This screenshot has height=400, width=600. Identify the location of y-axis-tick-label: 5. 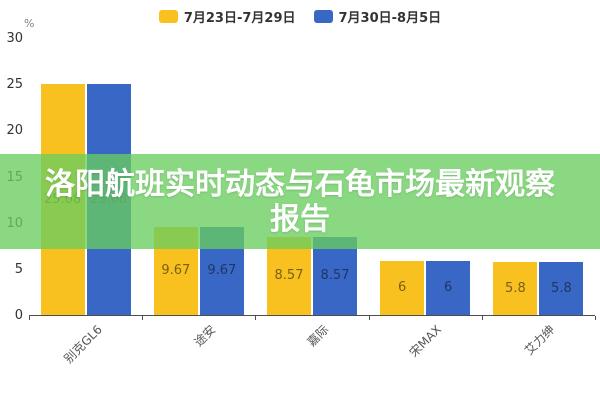
(18, 269).